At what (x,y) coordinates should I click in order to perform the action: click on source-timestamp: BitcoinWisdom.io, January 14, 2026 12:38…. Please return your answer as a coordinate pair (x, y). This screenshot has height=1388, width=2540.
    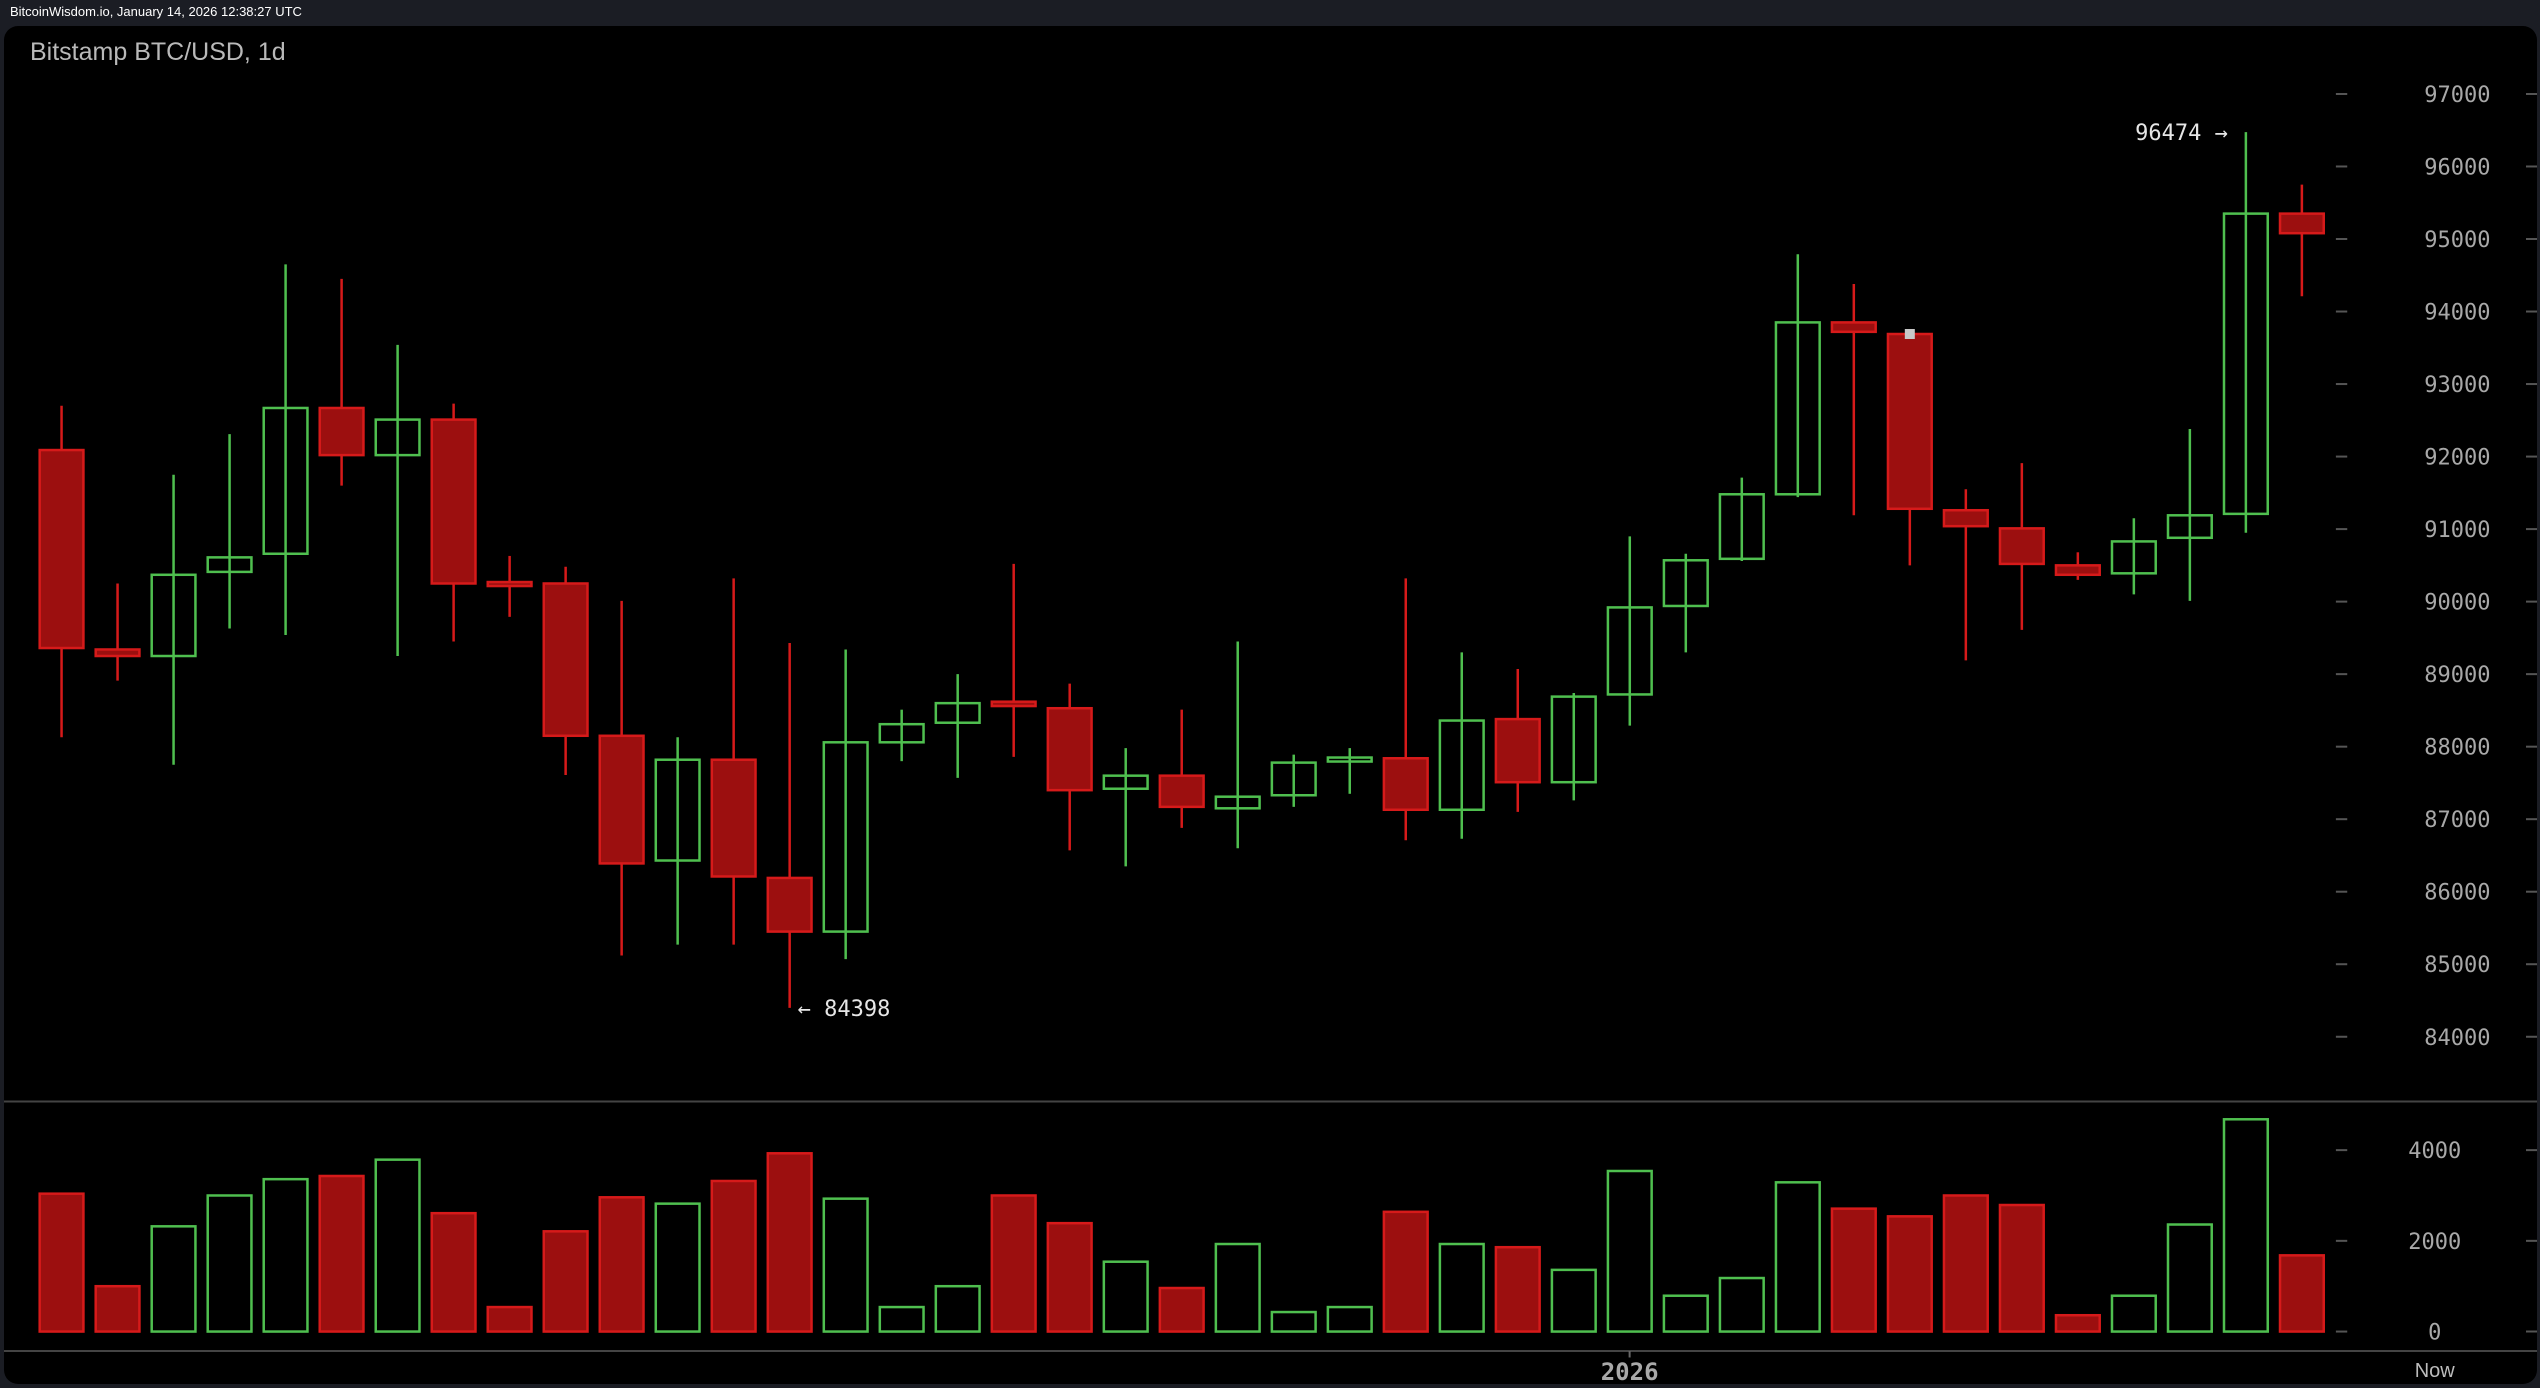
    Looking at the image, I should click on (156, 11).